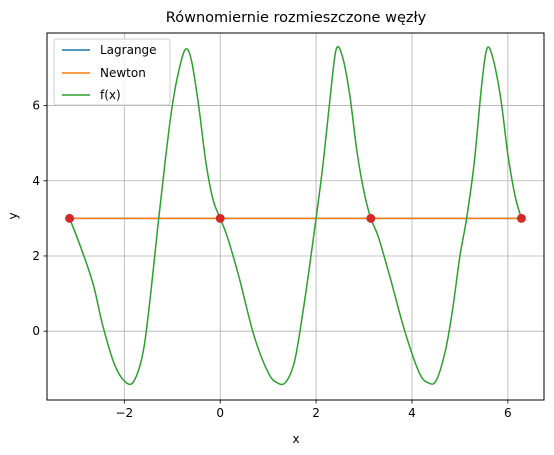 Image resolution: width=554 pixels, height=455 pixels. Describe the element at coordinates (295, 439) in the screenshot. I see `x-axis-label: x` at that location.